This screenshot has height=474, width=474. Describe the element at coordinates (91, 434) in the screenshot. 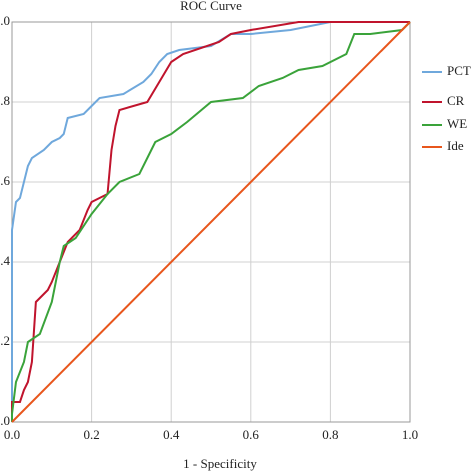

I see `x-tick-label: 0.2` at that location.